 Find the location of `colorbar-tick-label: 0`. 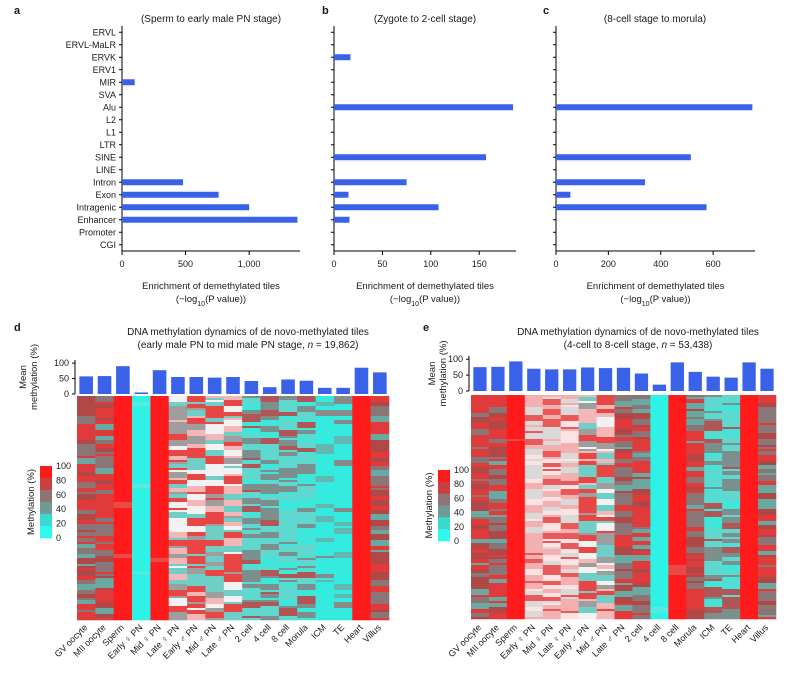

colorbar-tick-label: 0 is located at coordinates (58, 538).